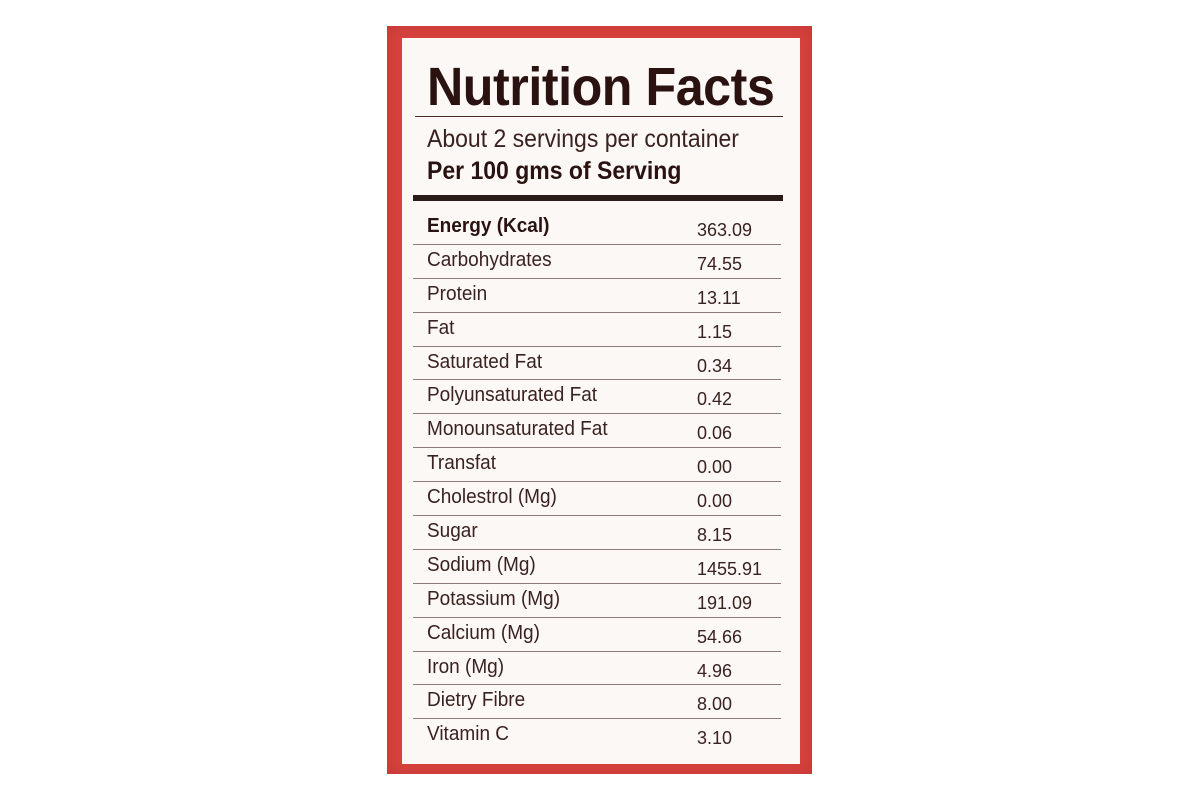 This screenshot has width=1200, height=800. I want to click on nutrient-row: Cholestrol (Mg) 0.00, so click(597, 499).